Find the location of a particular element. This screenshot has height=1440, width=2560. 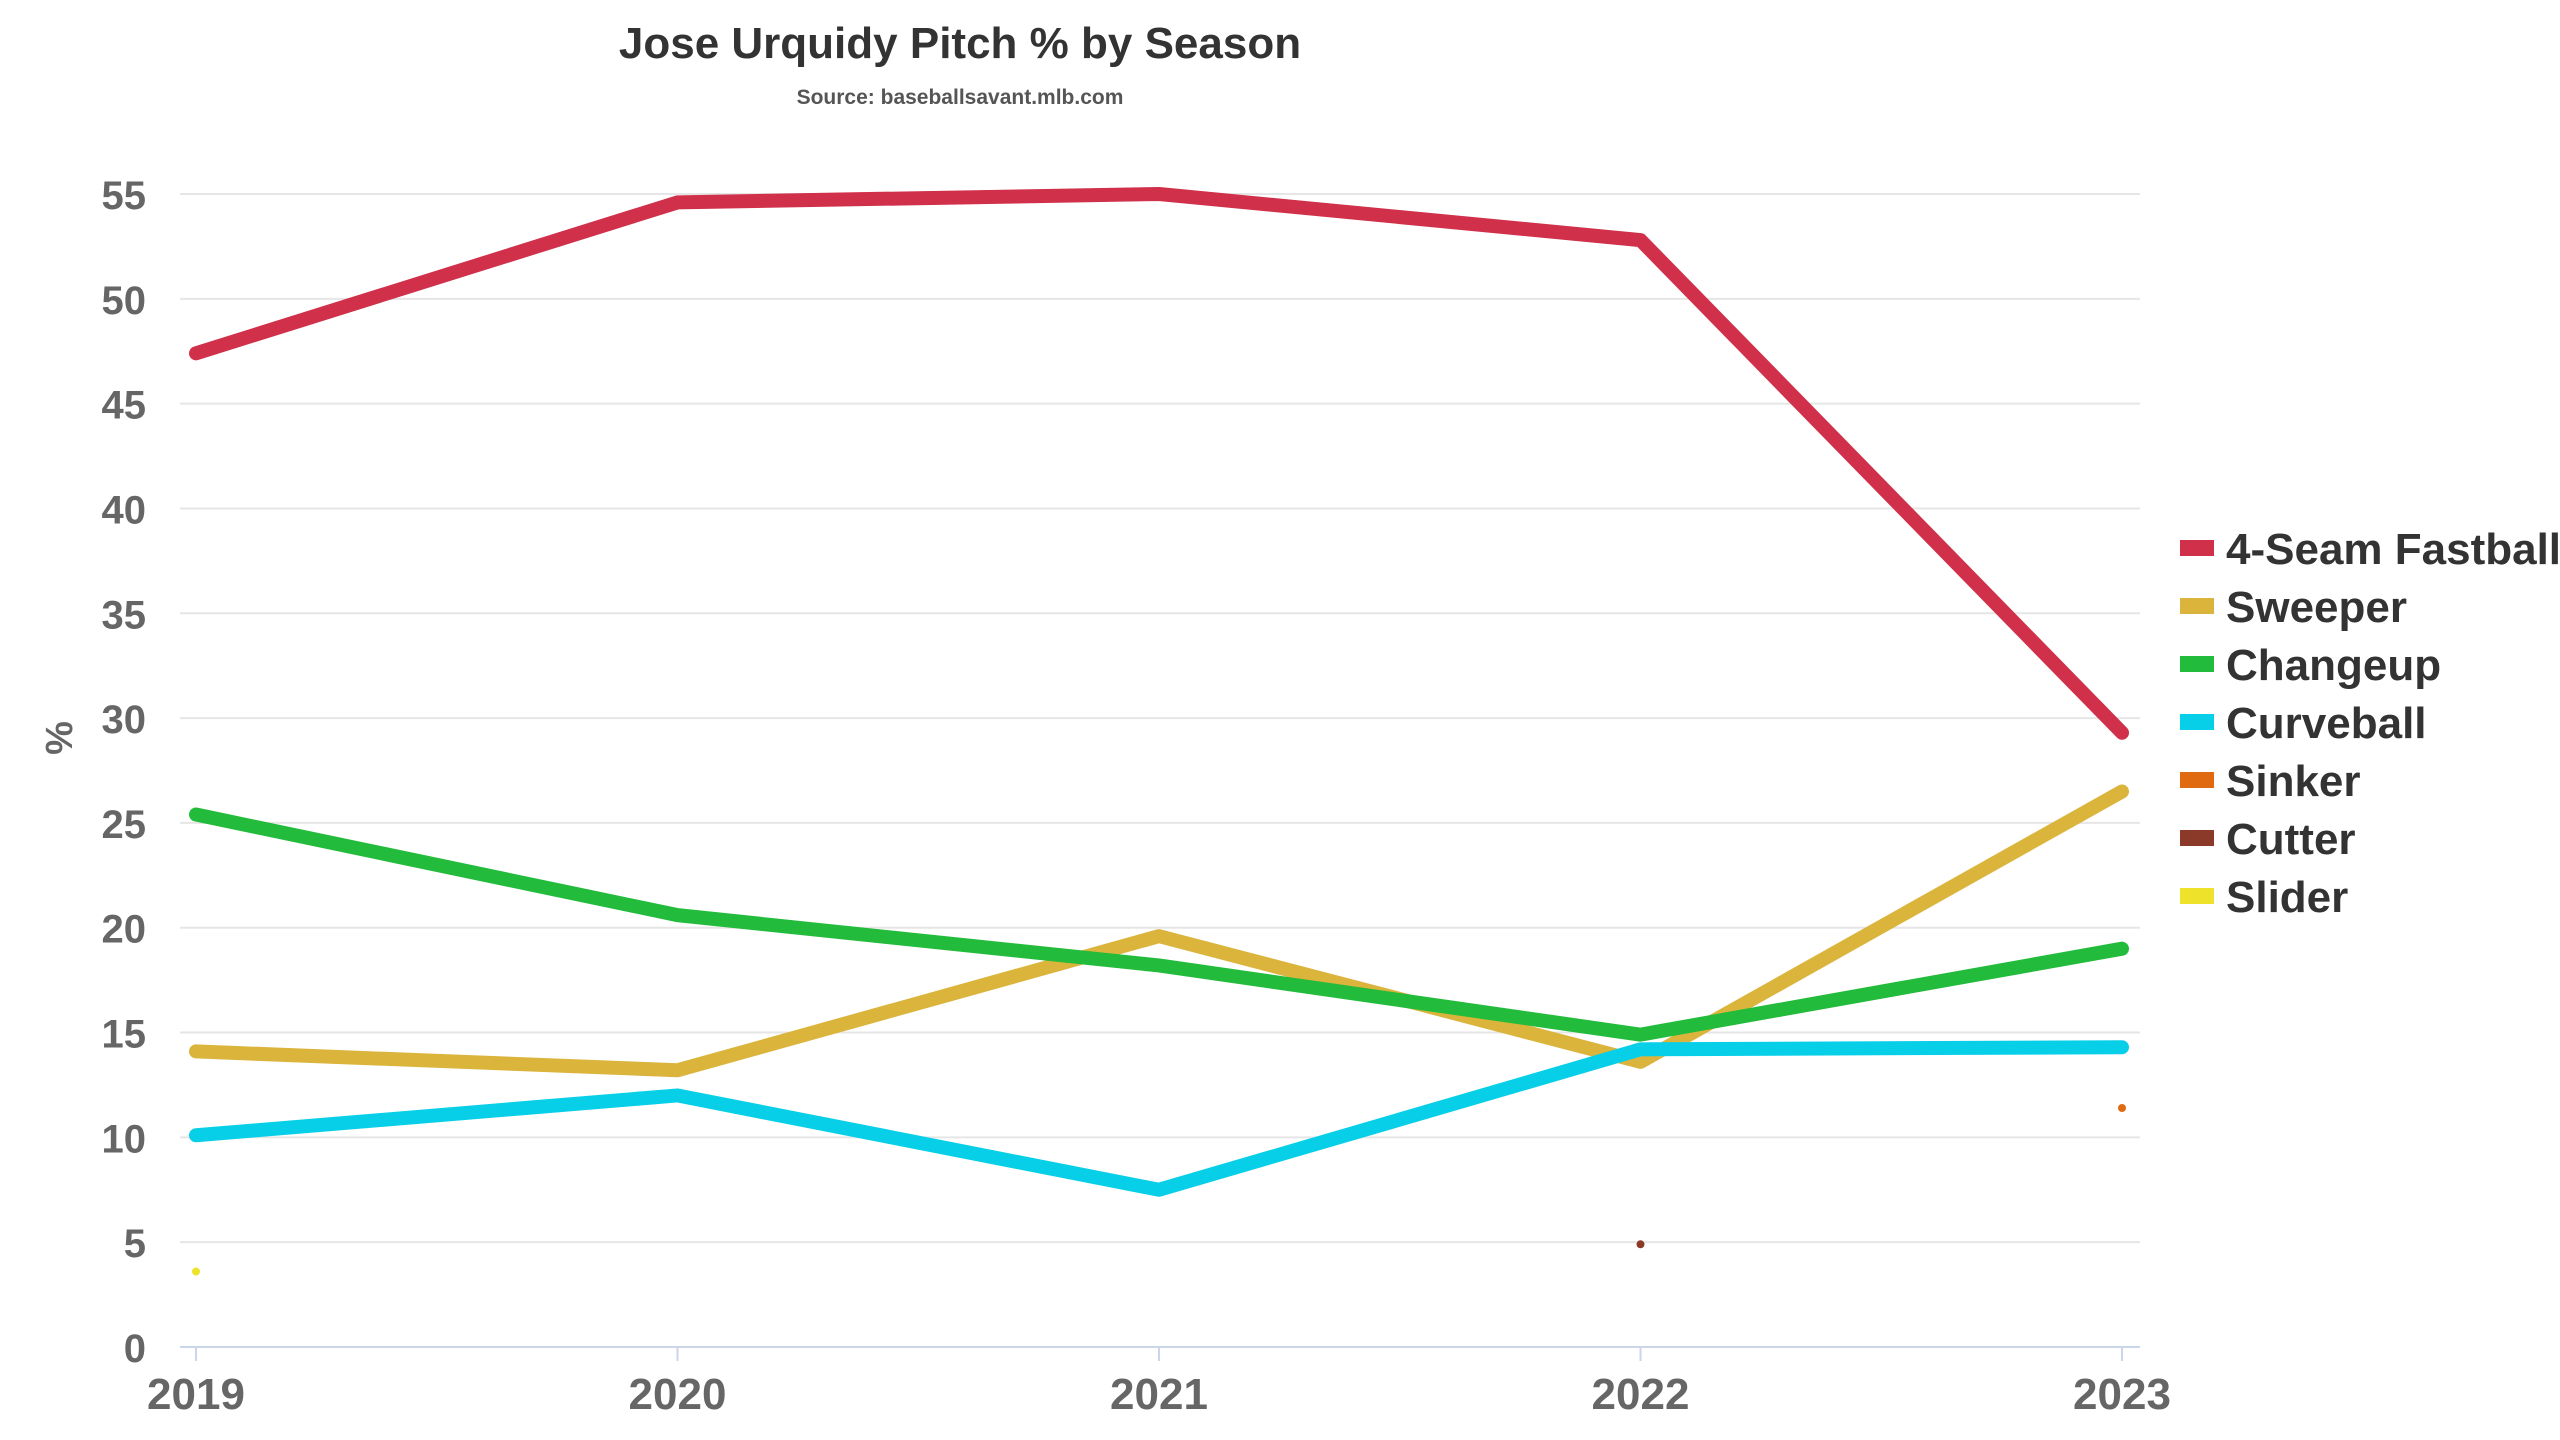

y-tick-label: 15 is located at coordinates (124, 1035).